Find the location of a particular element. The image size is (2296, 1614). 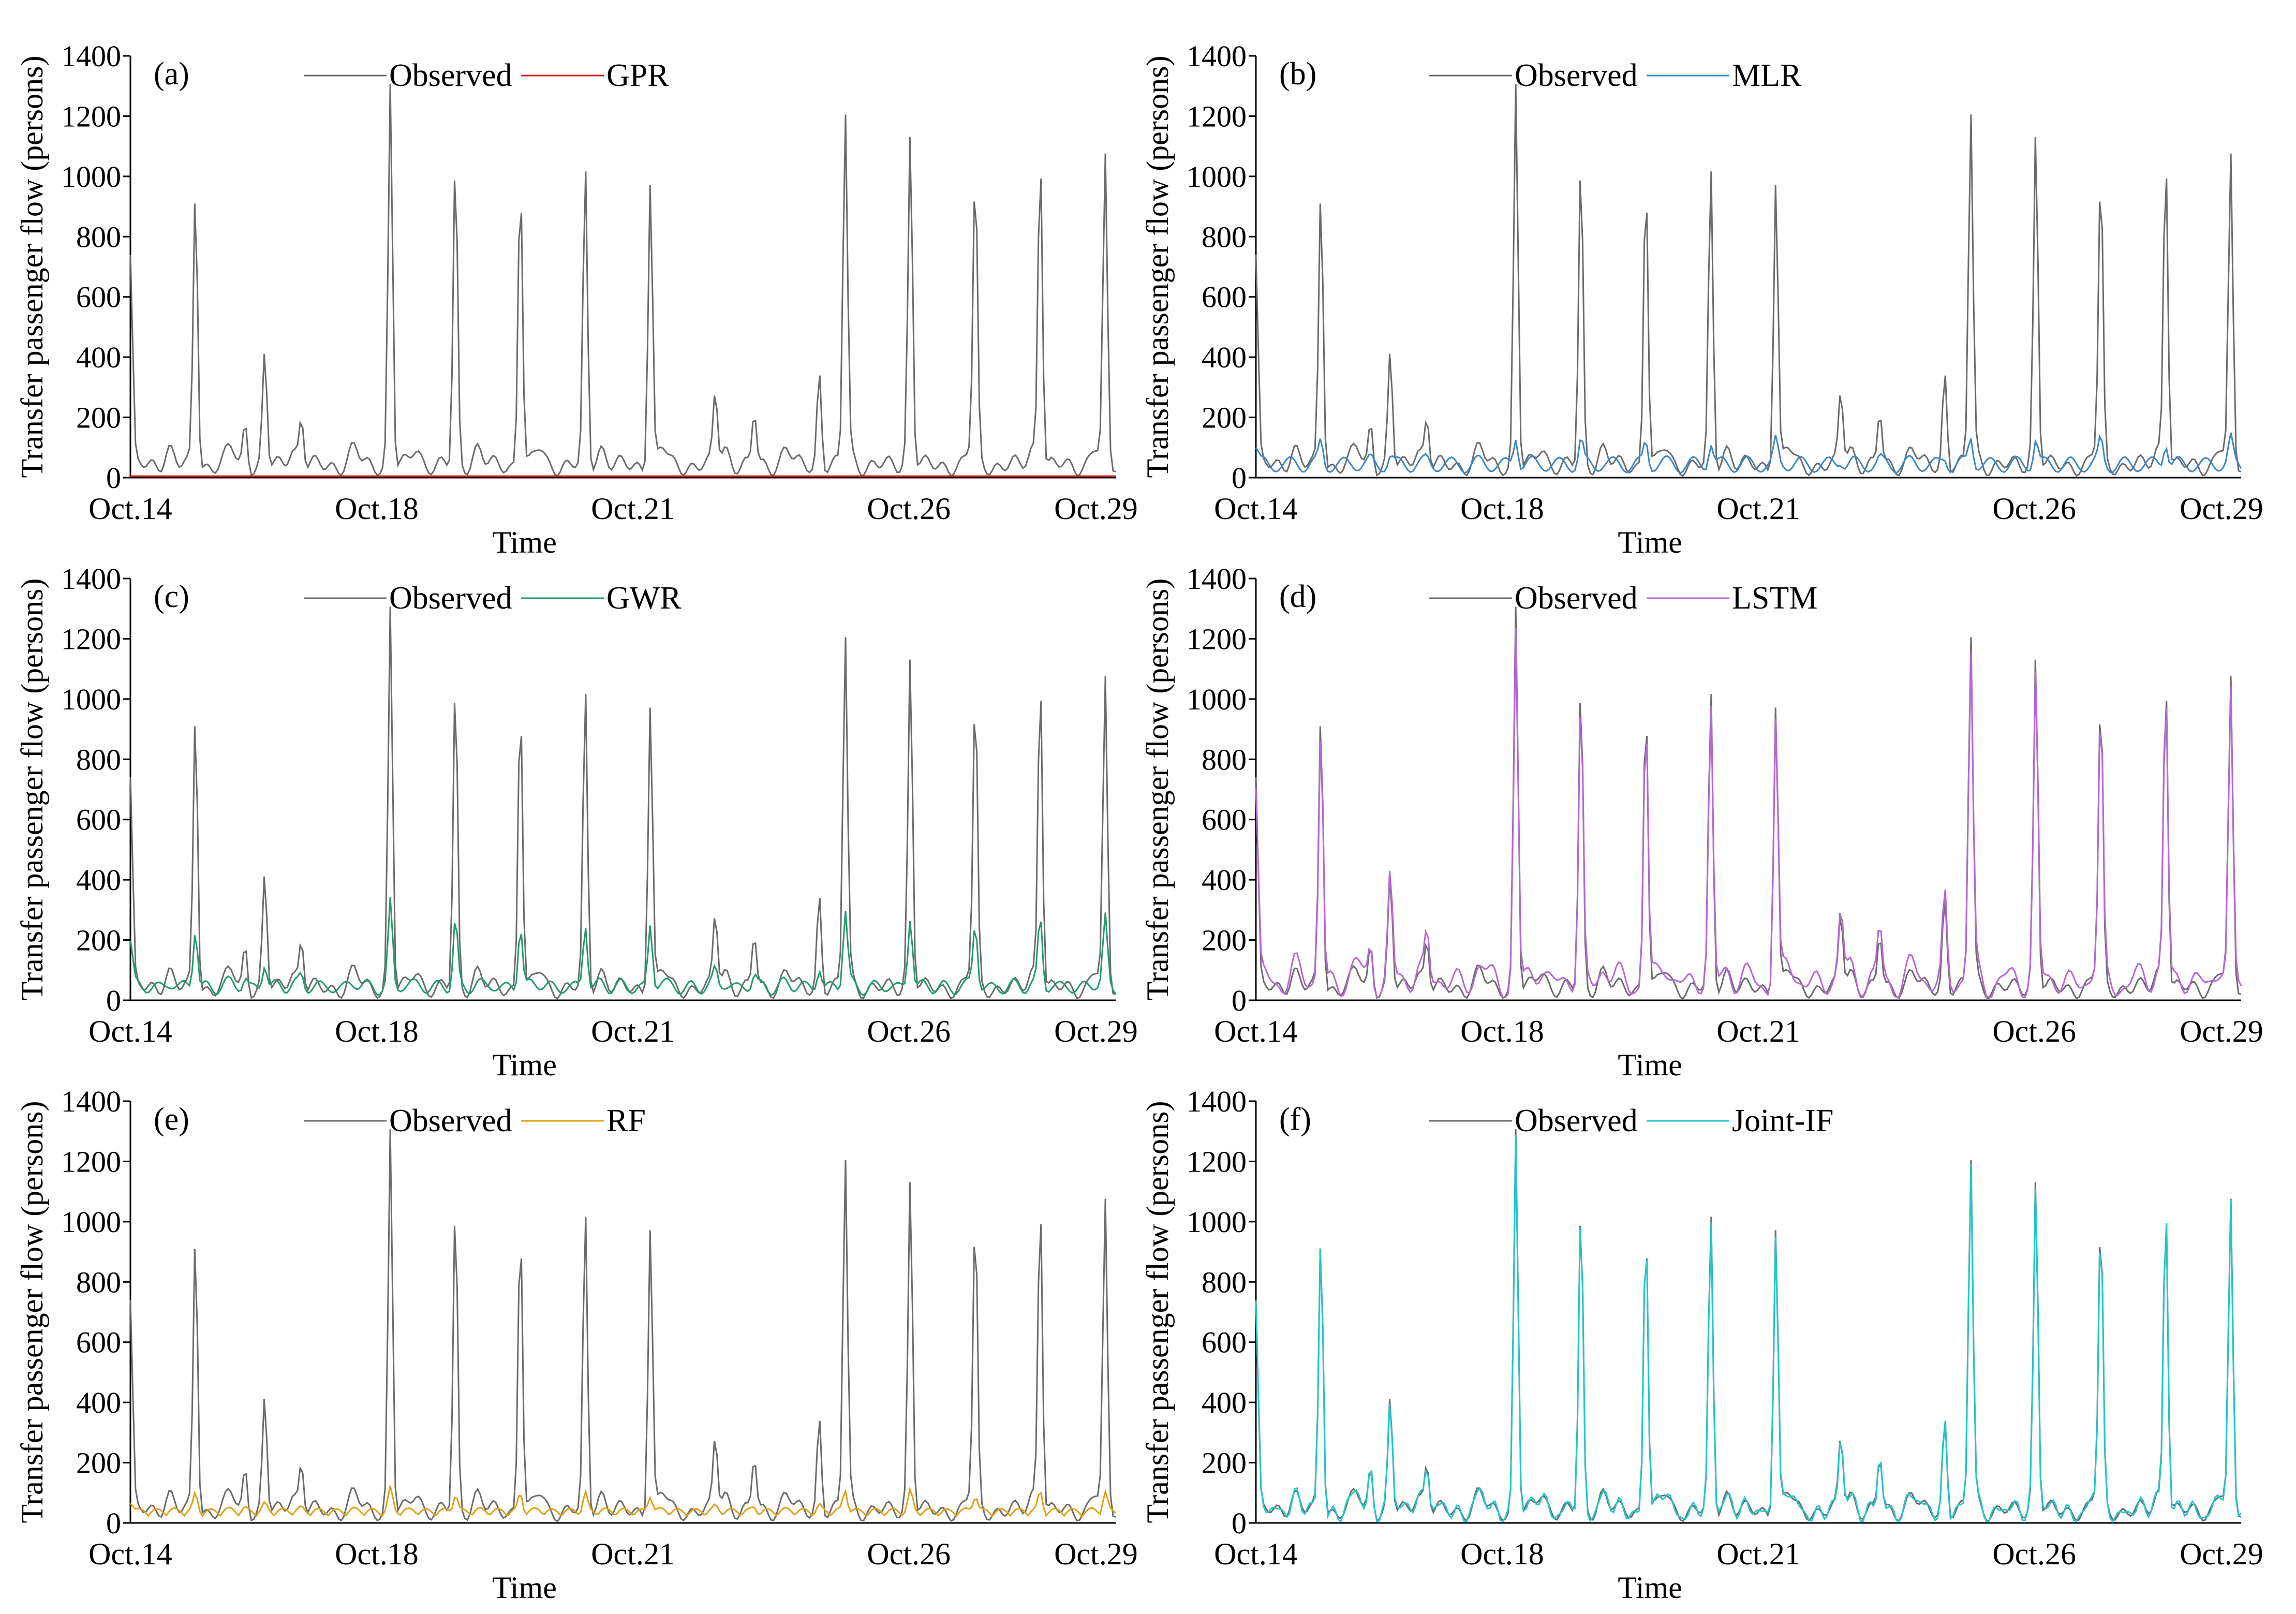

legend-label-model: RF is located at coordinates (626, 1121).